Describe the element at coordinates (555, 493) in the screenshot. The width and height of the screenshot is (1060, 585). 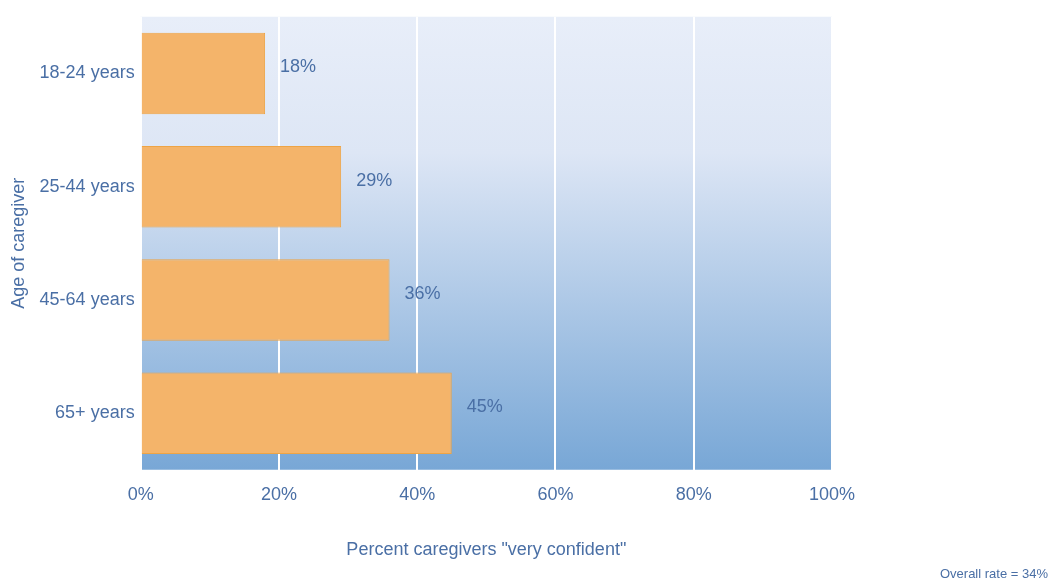
I see `x-tick-label: 60%` at that location.